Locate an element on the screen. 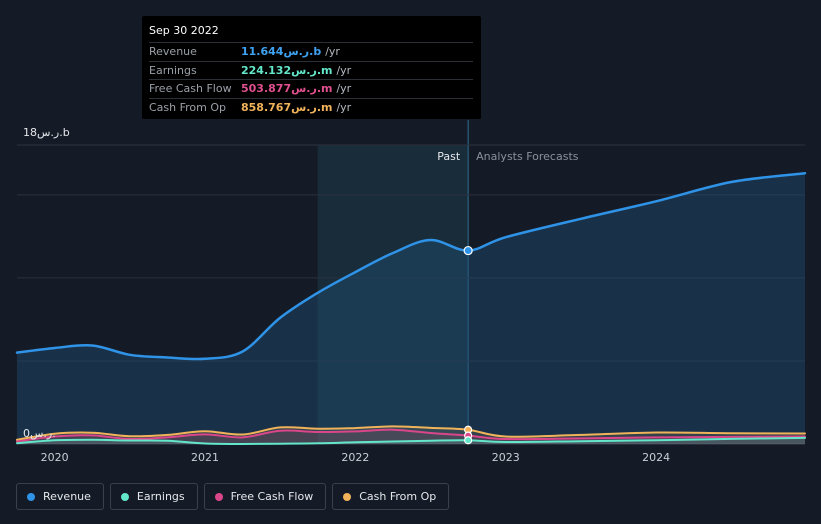 The height and width of the screenshot is (524, 821). tooltip-label: Free Cash Flow is located at coordinates (190, 88).